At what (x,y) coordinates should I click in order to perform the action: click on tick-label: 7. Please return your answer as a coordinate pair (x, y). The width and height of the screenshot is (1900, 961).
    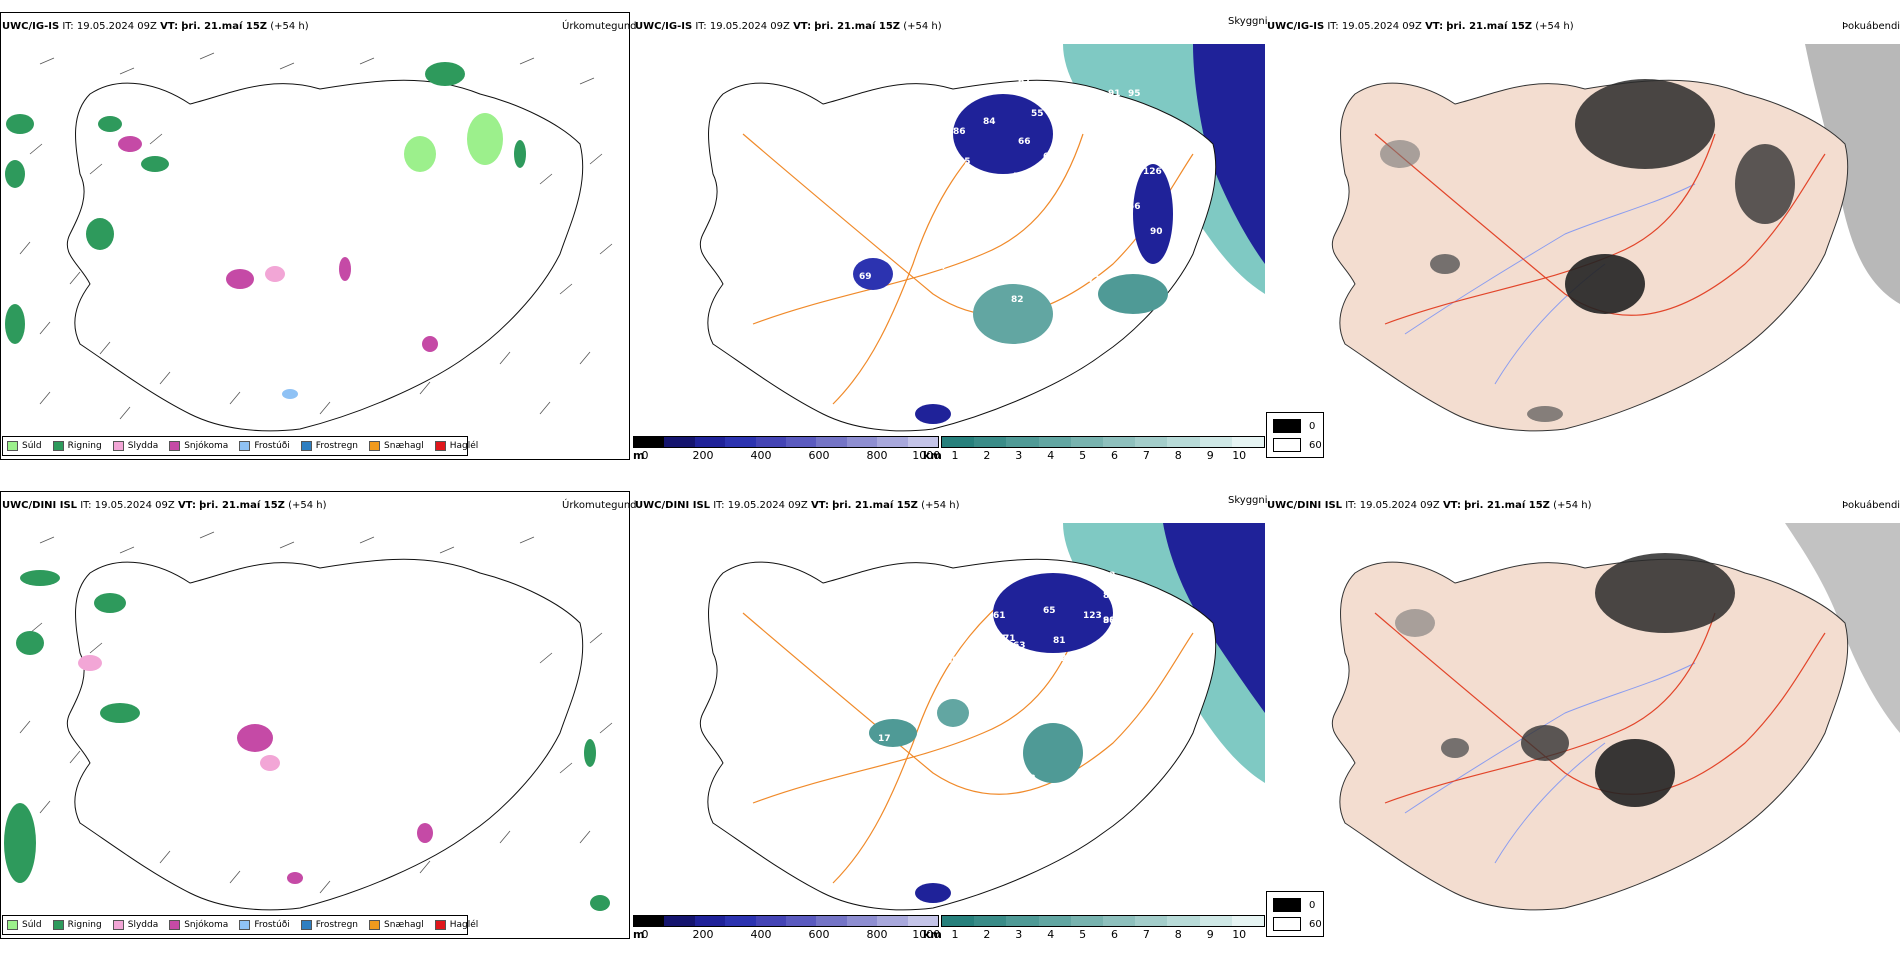
    Looking at the image, I should click on (1146, 934).